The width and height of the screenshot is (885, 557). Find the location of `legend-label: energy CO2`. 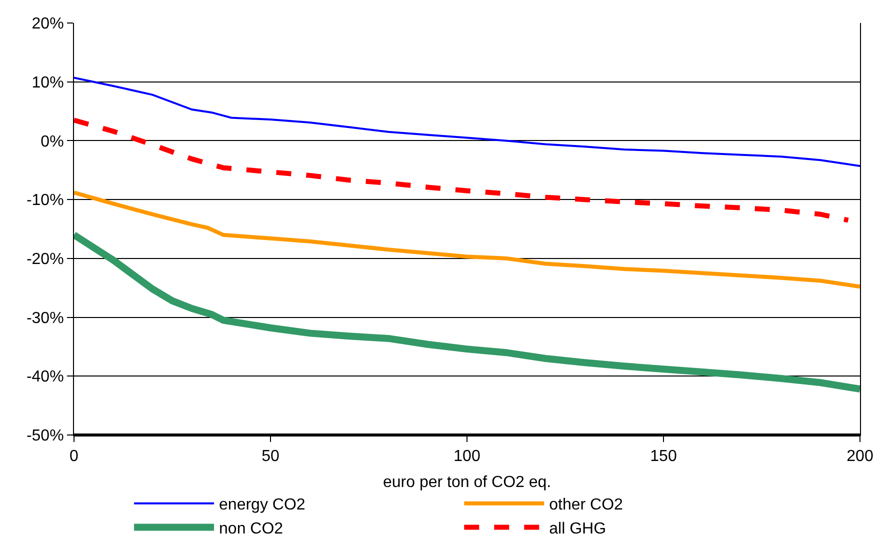

legend-label: energy CO2 is located at coordinates (262, 505).